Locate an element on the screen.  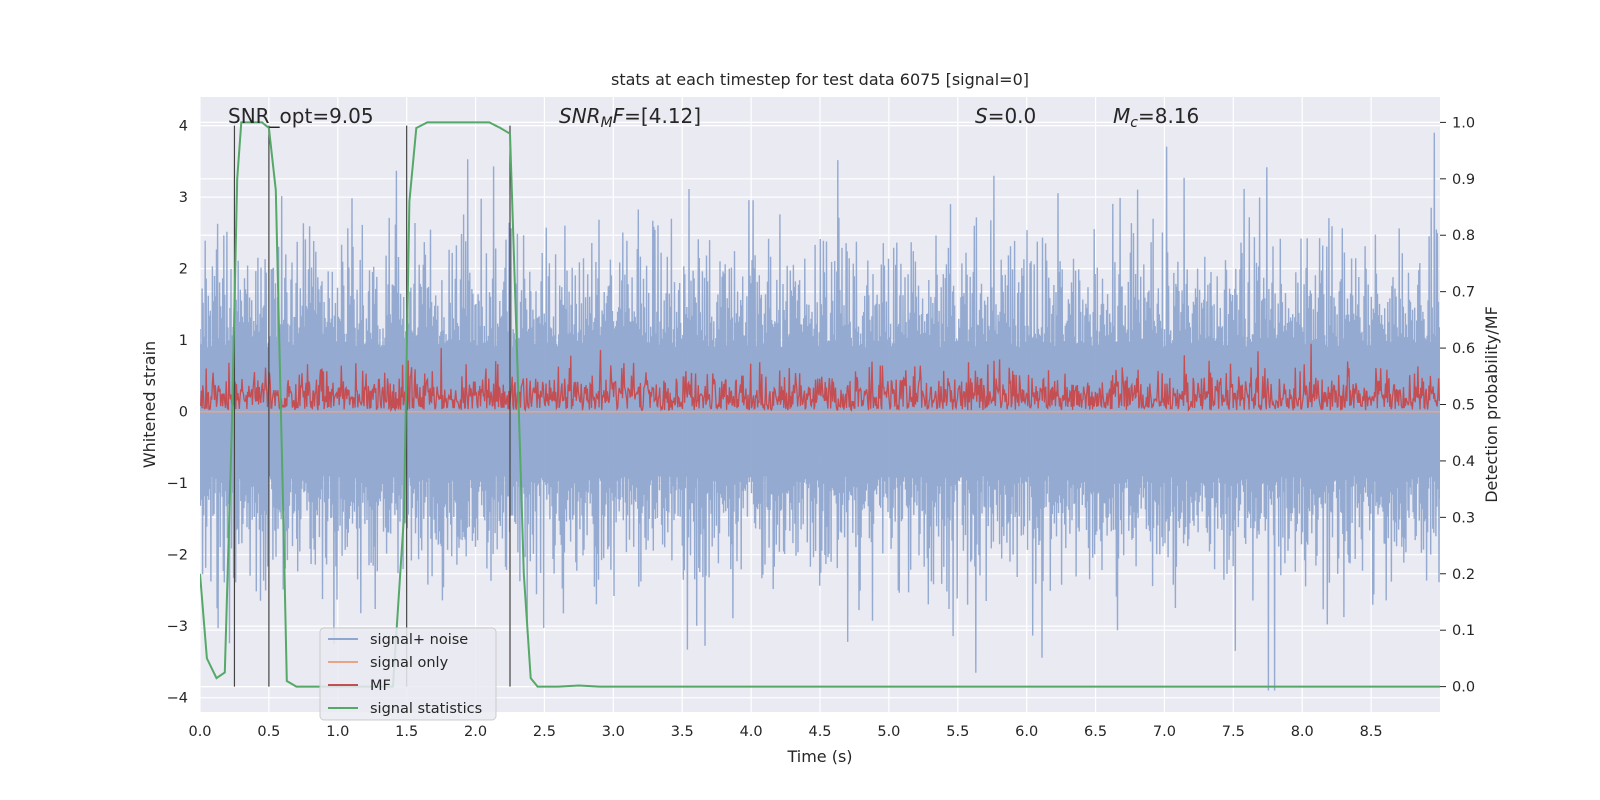
legend-box is located at coordinates (408, 674).